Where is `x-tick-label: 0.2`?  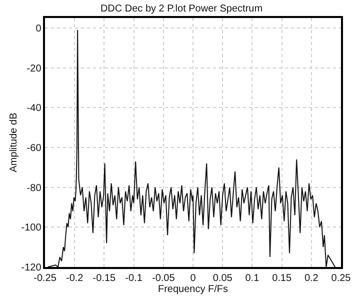
x-tick-label: 0.2 is located at coordinates (311, 278).